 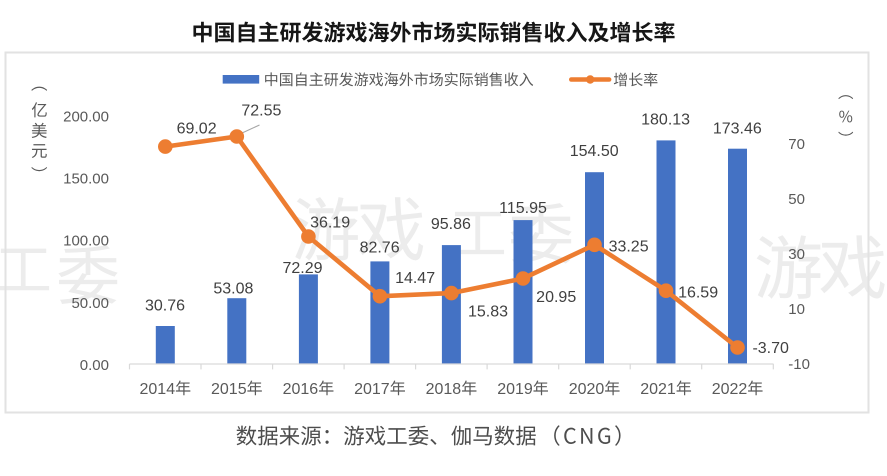 What do you see at coordinates (658, 389) in the screenshot?
I see `svg-text: 2021` at bounding box center [658, 389].